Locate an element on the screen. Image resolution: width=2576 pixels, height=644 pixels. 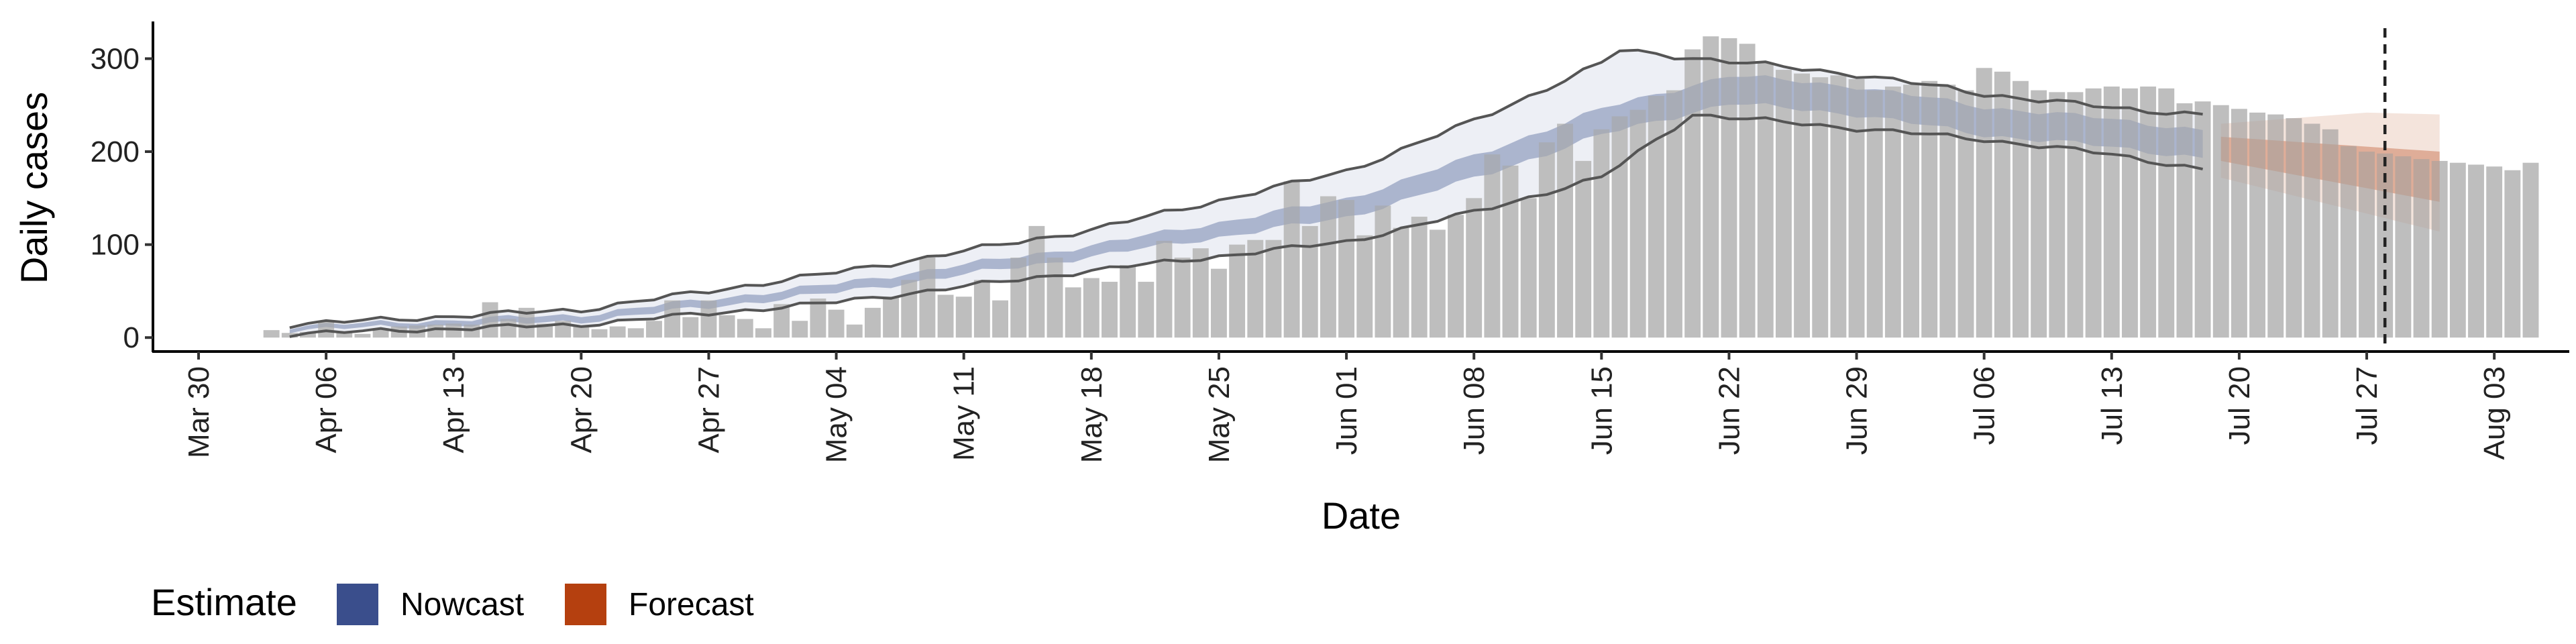
x-tick-label: Jun 29 is located at coordinates (1857, 410).